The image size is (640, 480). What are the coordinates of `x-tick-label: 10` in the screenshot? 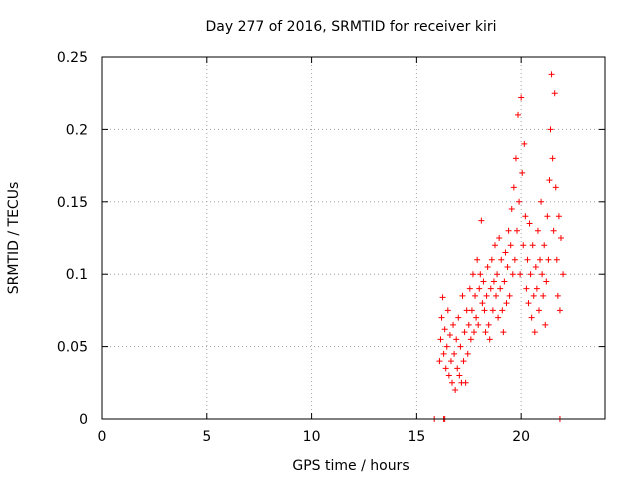 It's located at (312, 437).